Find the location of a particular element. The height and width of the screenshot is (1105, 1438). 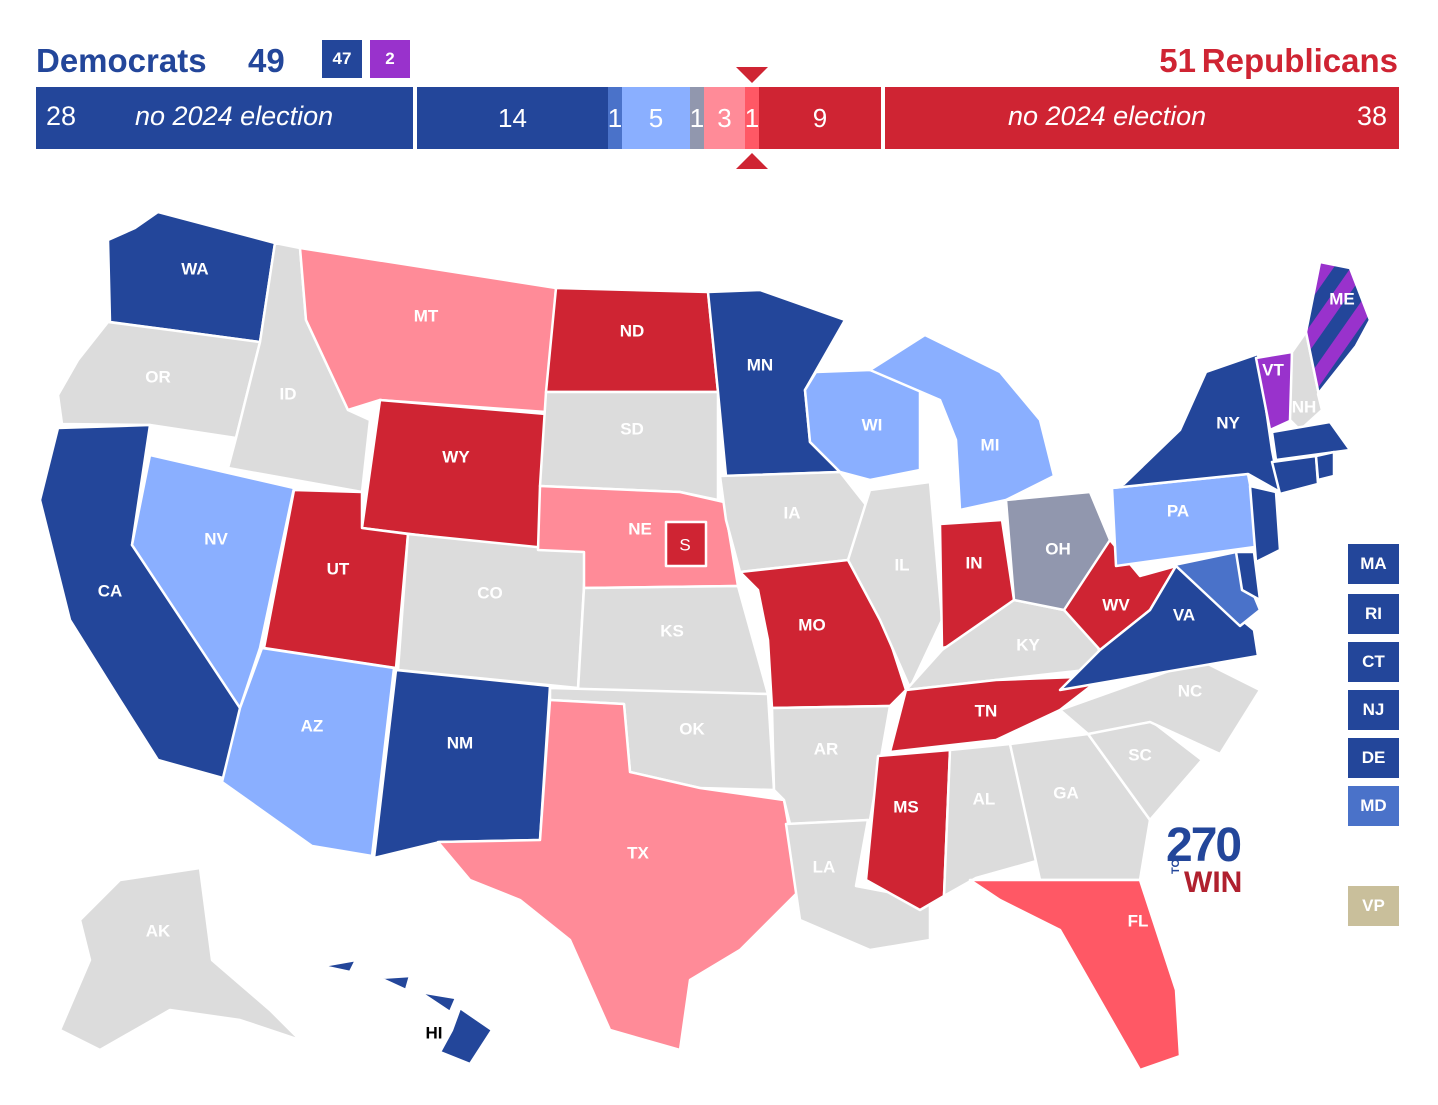

state-SD is located at coordinates (629, 446).